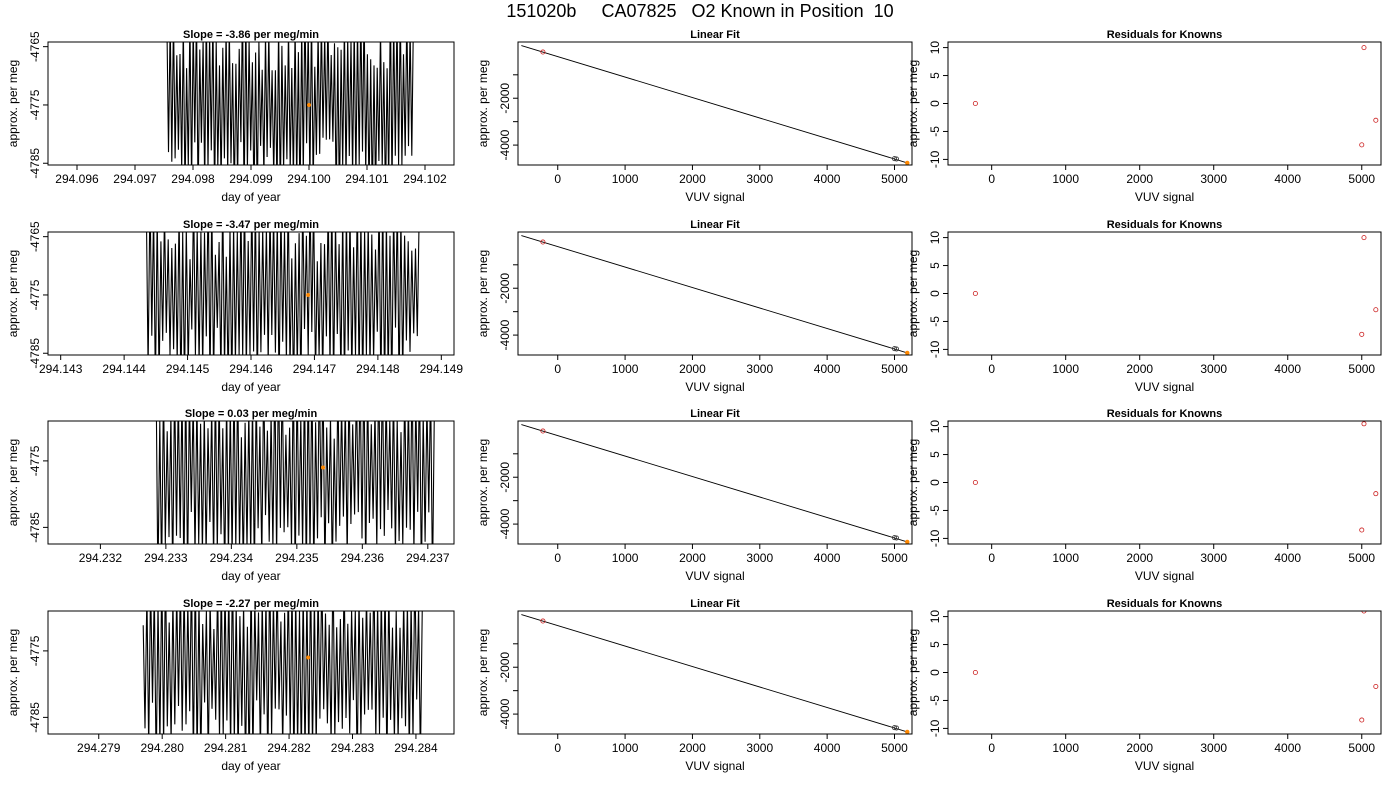 The width and height of the screenshot is (1400, 800). Describe the element at coordinates (367, 179) in the screenshot. I see `x-tick-label: 294.101` at that location.